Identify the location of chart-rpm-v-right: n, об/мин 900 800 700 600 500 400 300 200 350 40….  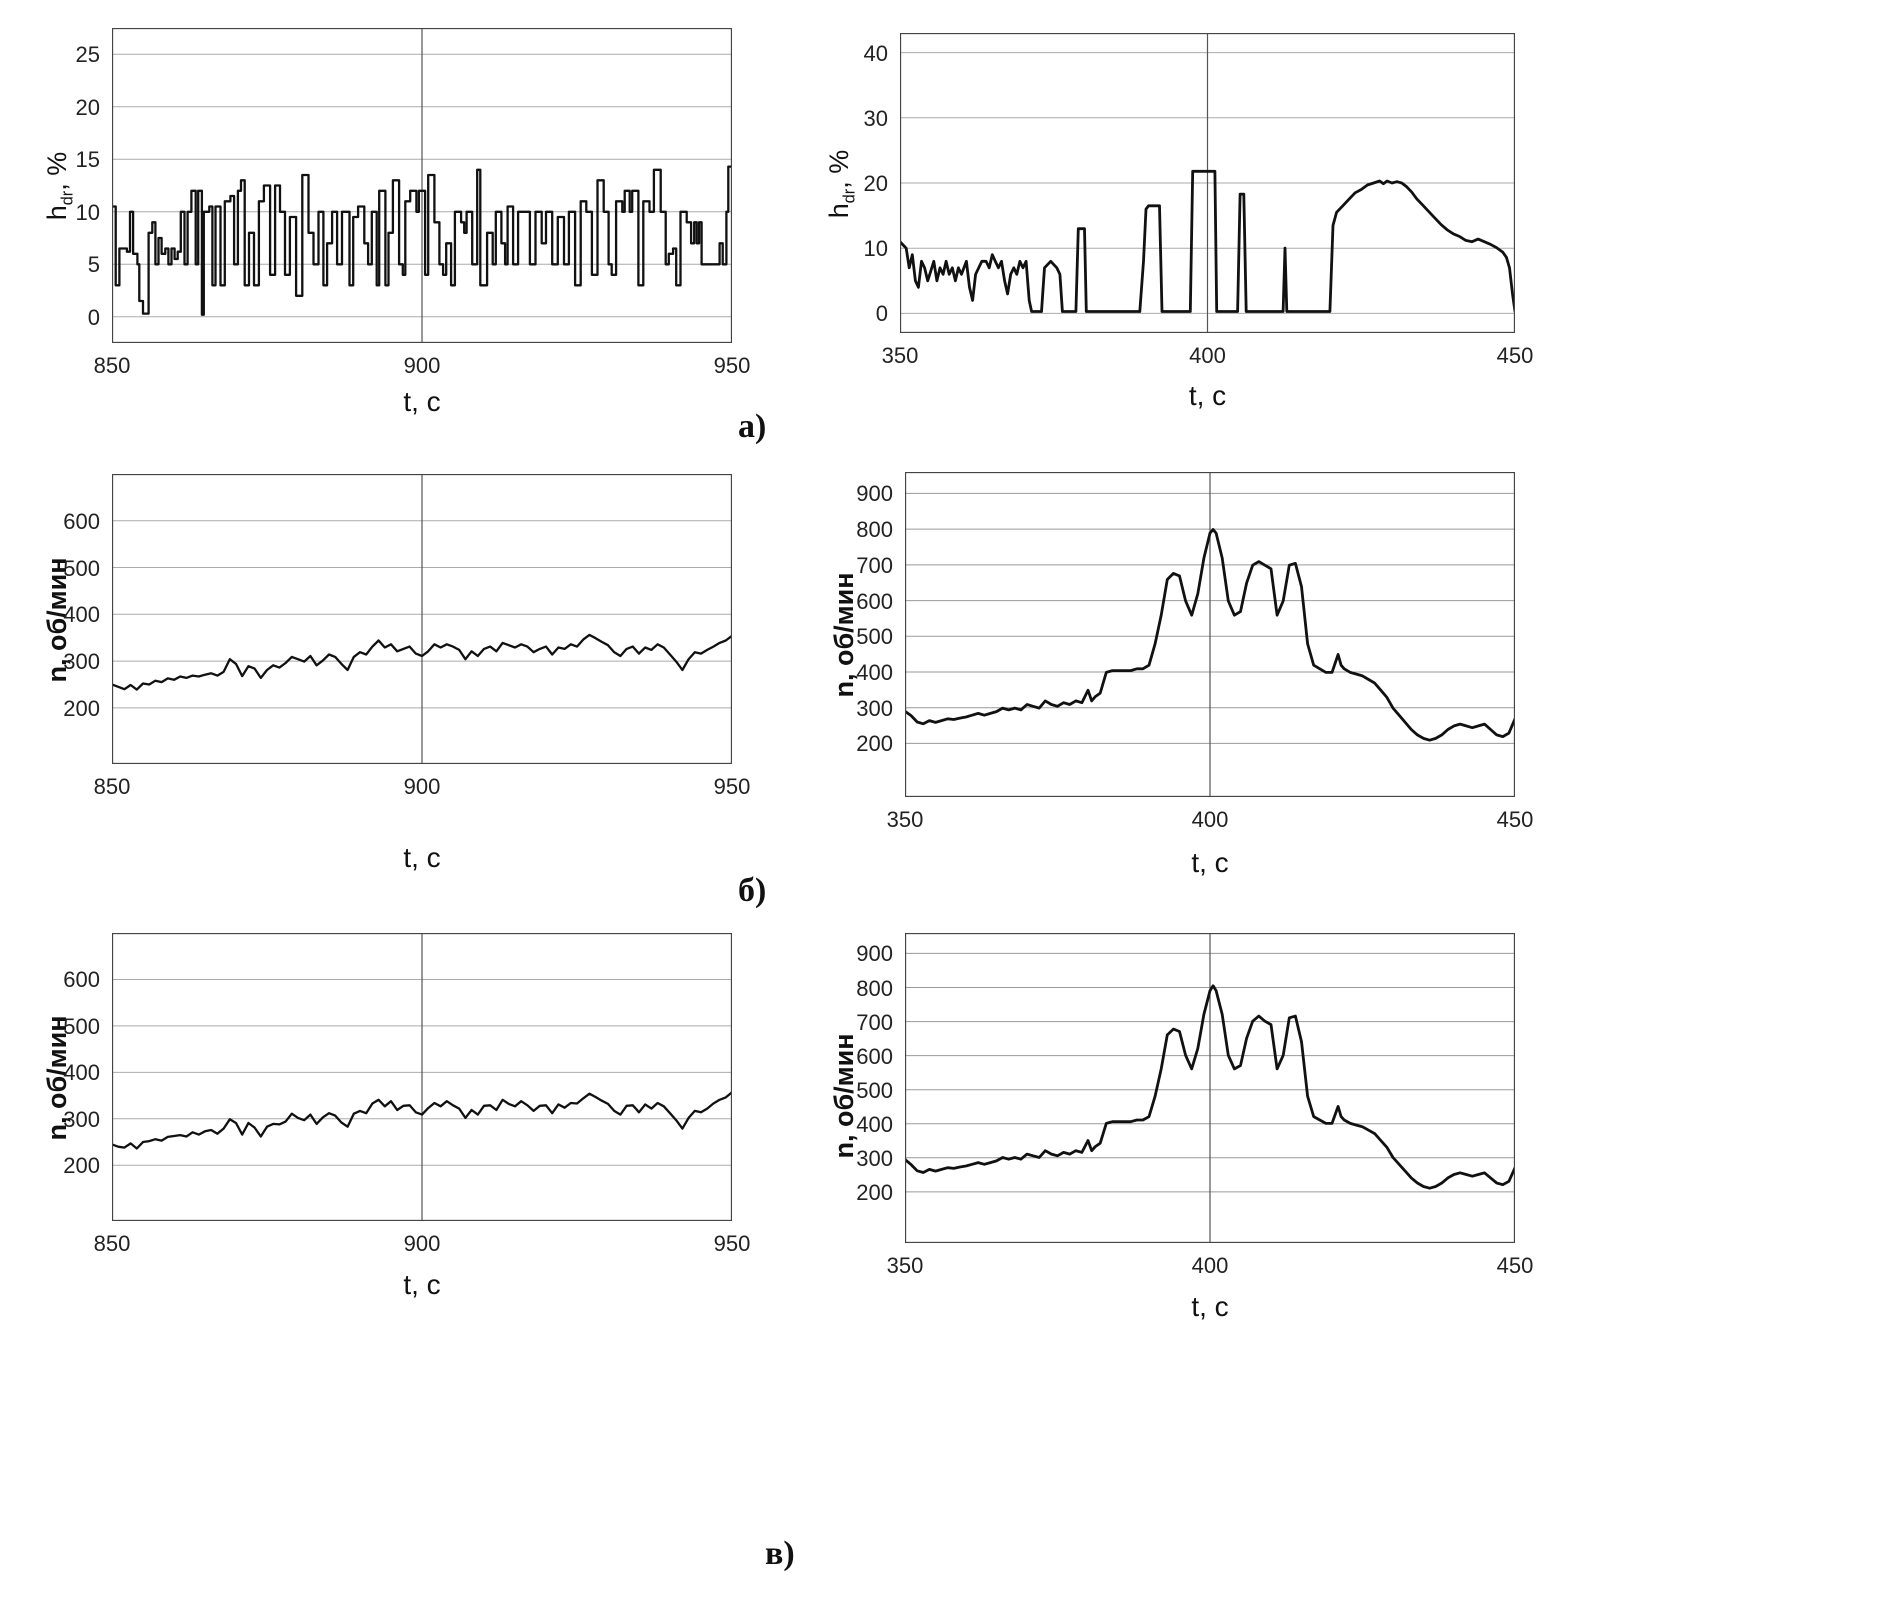
(1180, 1145).